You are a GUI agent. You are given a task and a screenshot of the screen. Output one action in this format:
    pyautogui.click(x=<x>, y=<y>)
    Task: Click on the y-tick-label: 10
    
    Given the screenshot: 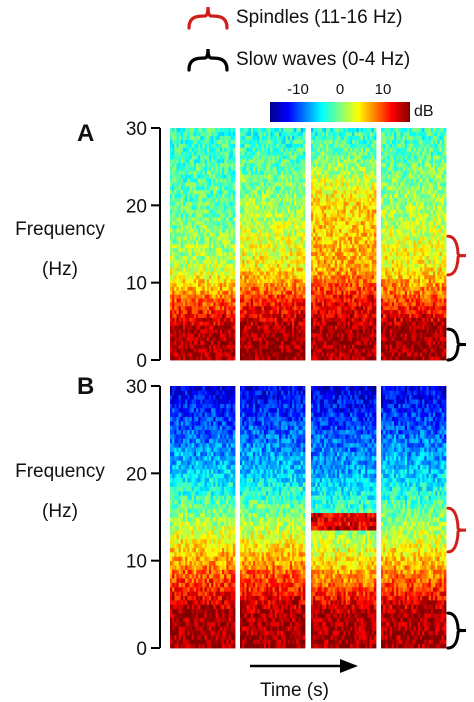 What is the action you would take?
    pyautogui.click(x=136, y=562)
    